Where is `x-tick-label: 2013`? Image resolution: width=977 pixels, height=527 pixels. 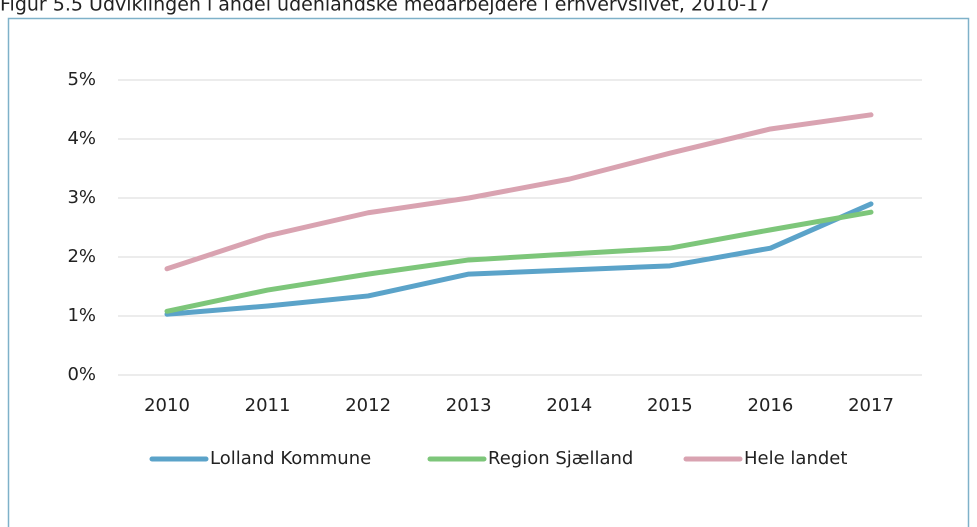 x-tick-label: 2013 is located at coordinates (469, 405).